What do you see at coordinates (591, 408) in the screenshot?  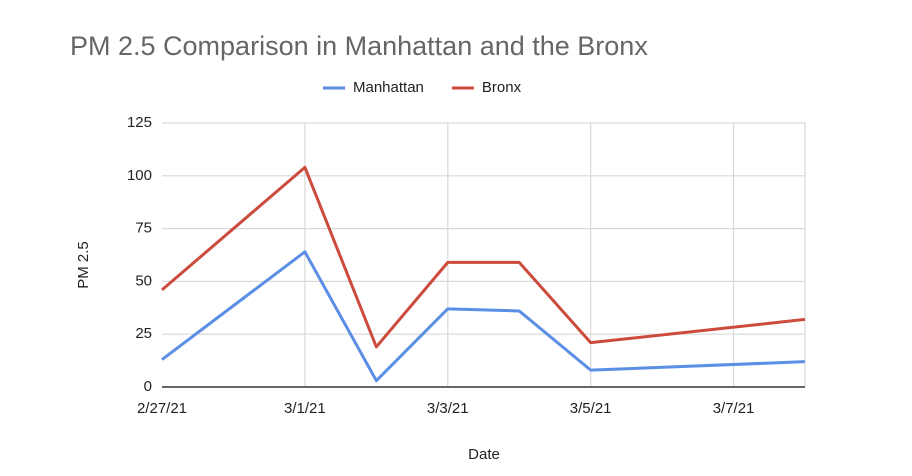 I see `x-tick-label: 3/5/21` at bounding box center [591, 408].